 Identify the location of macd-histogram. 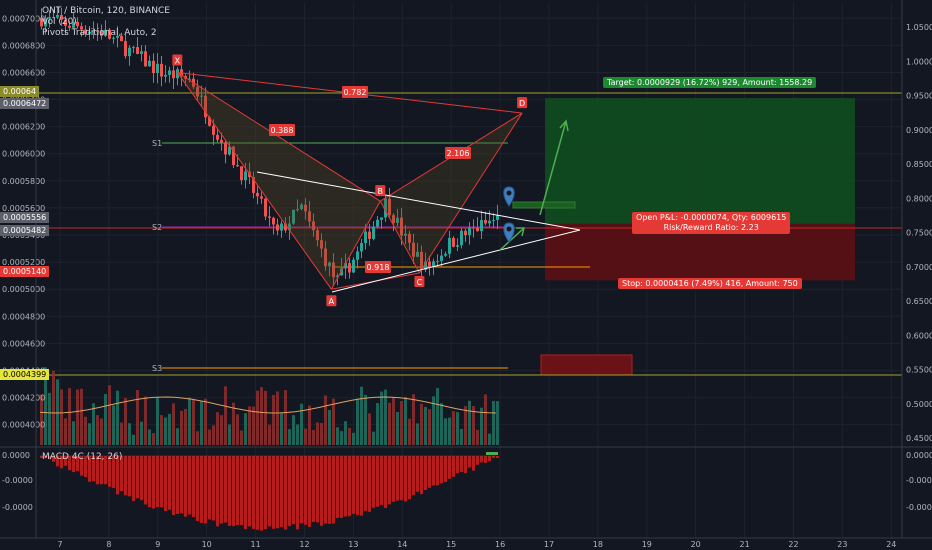
(269, 491).